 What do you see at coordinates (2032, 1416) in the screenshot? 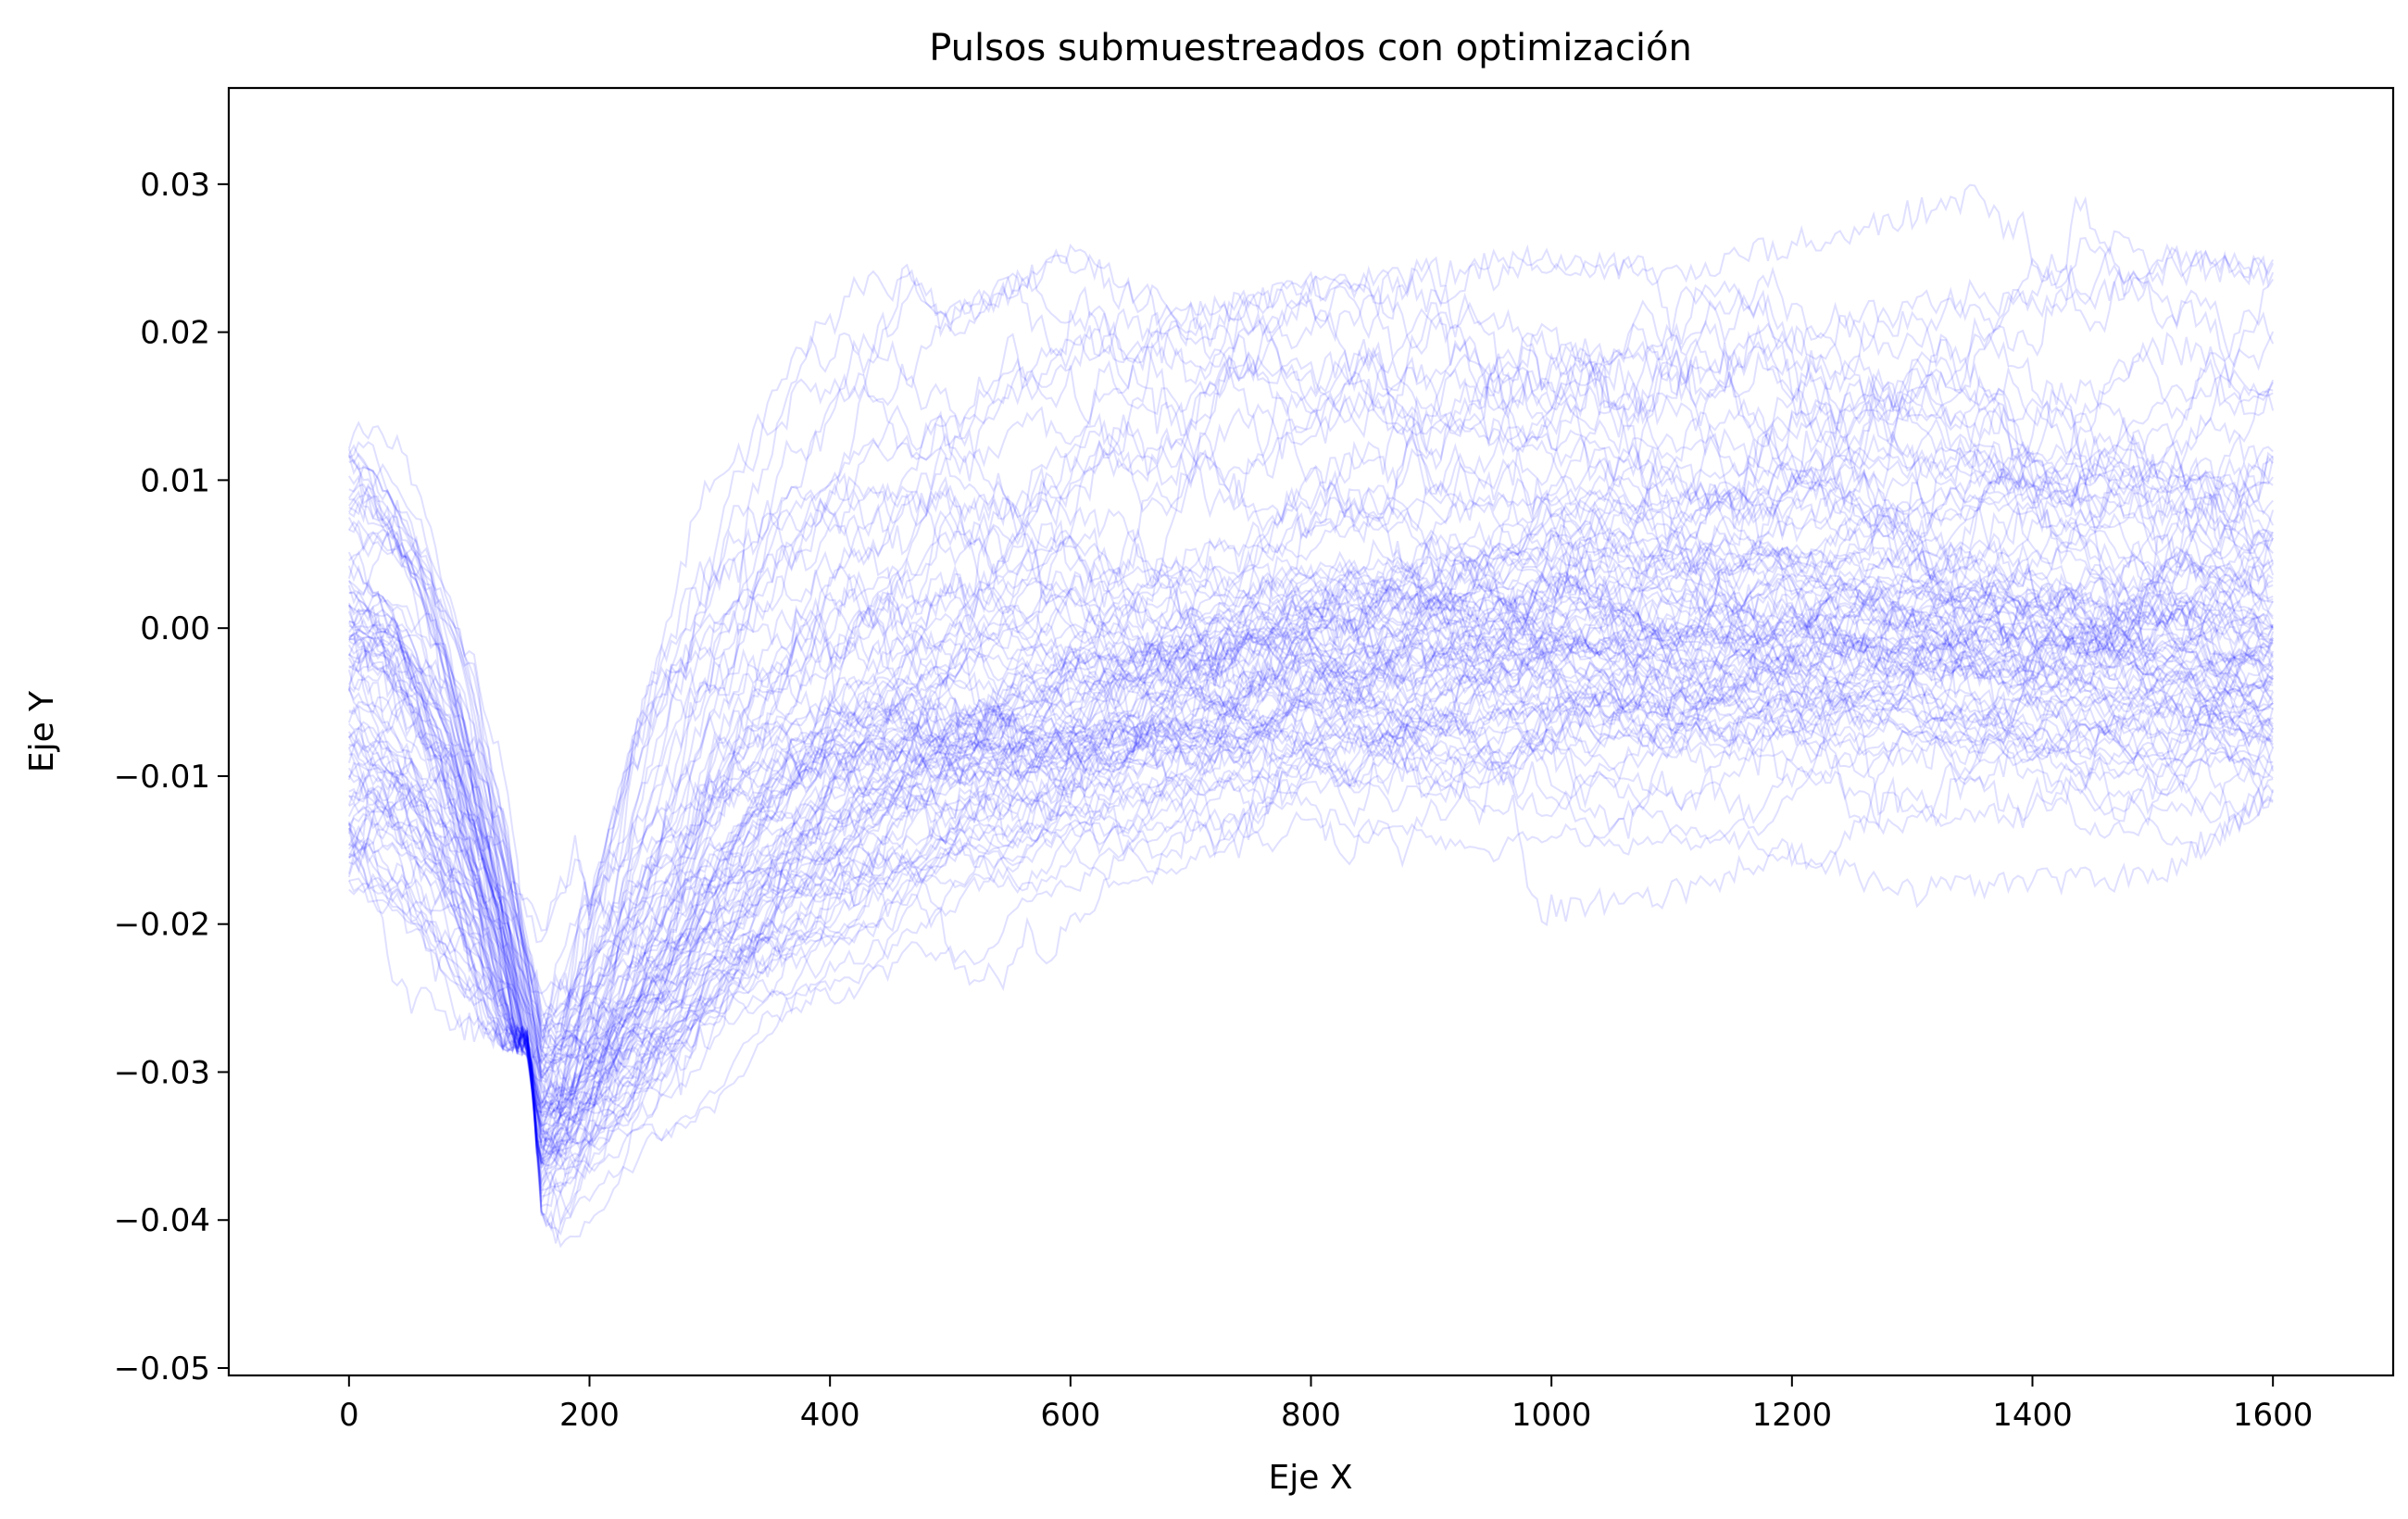
I see `x-tick-label: 1400` at bounding box center [2032, 1416].